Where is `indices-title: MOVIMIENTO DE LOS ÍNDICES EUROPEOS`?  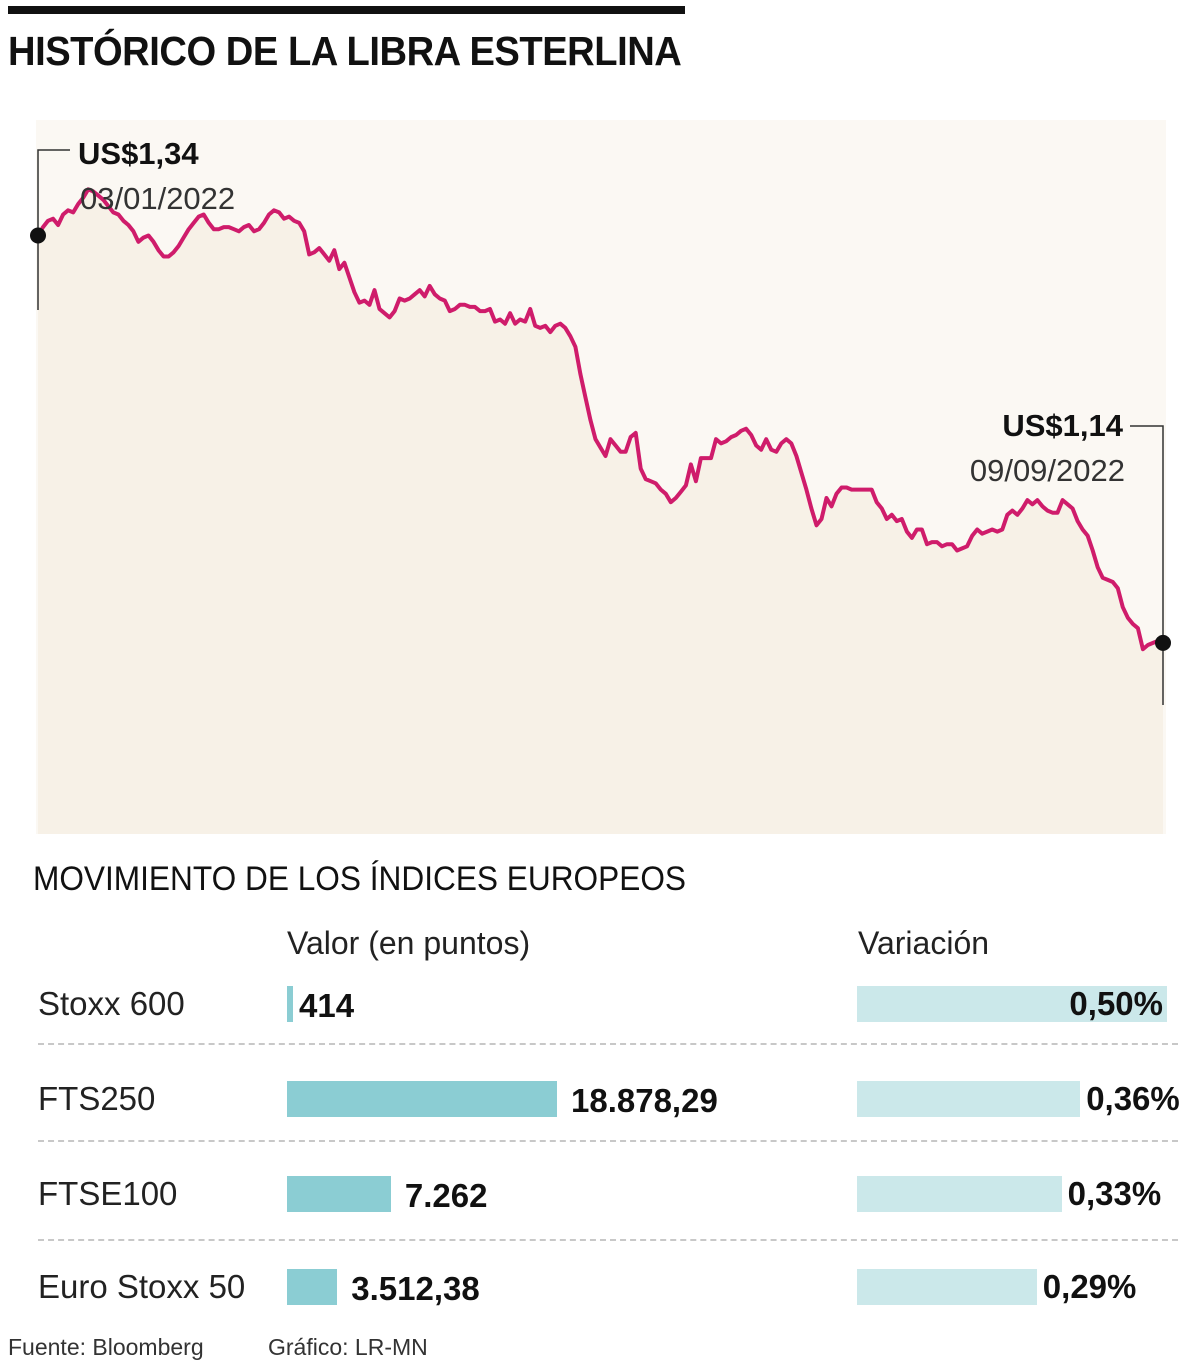
indices-title: MOVIMIENTO DE LOS ÍNDICES EUROPEOS is located at coordinates (360, 879).